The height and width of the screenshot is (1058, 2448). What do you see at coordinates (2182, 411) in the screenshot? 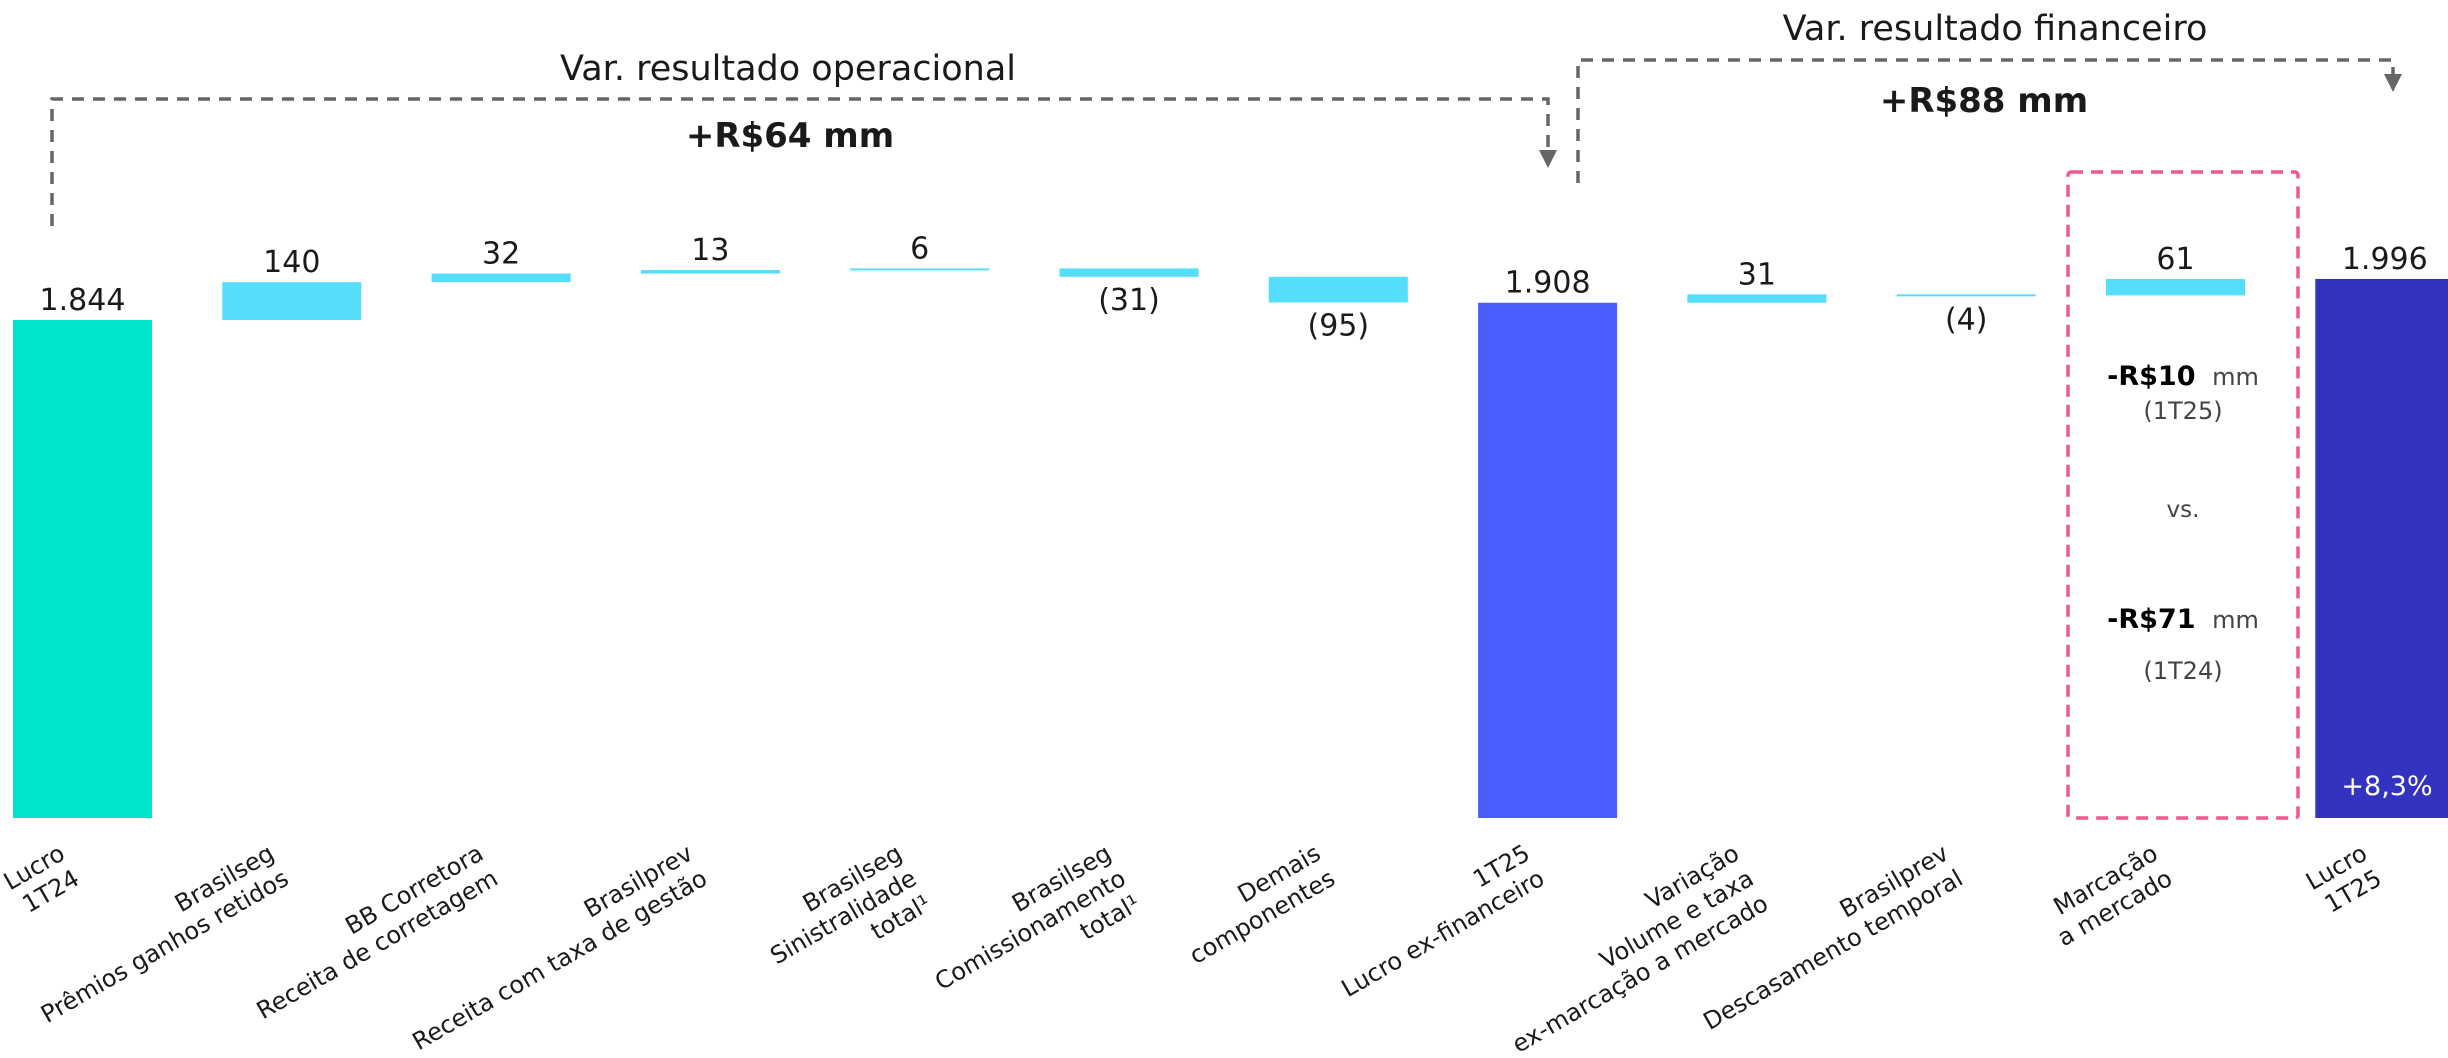
I see `mtm-note-period-1t25: (1T25)` at bounding box center [2182, 411].